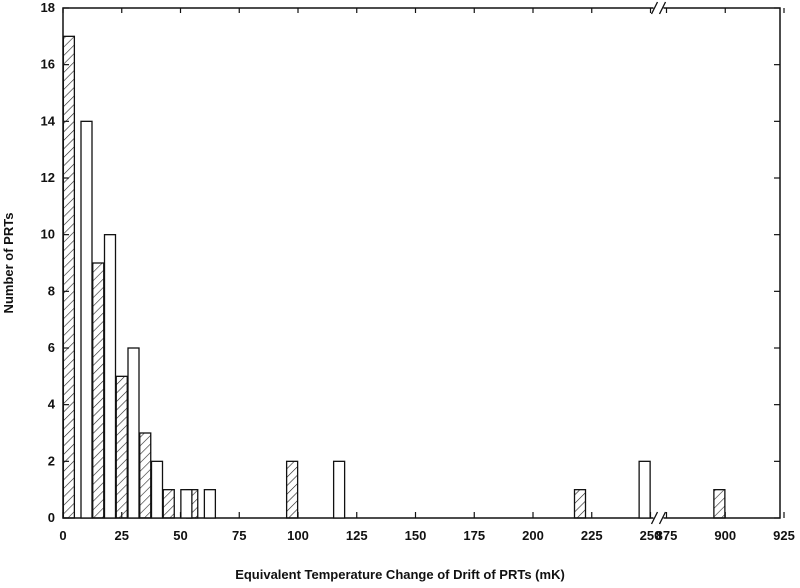 The image size is (800, 588). Describe the element at coordinates (474, 535) in the screenshot. I see `x-tick-label: 175` at that location.